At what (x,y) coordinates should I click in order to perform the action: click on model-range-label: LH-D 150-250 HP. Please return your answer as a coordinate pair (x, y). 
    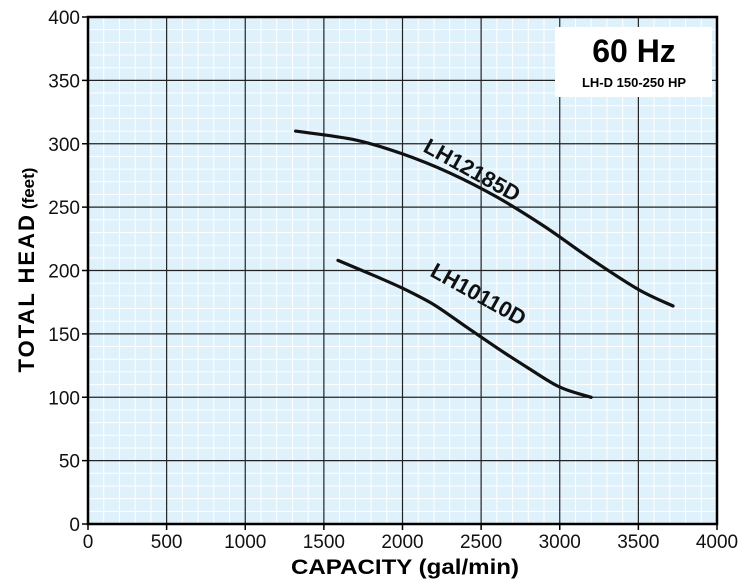
    Looking at the image, I should click on (634, 82).